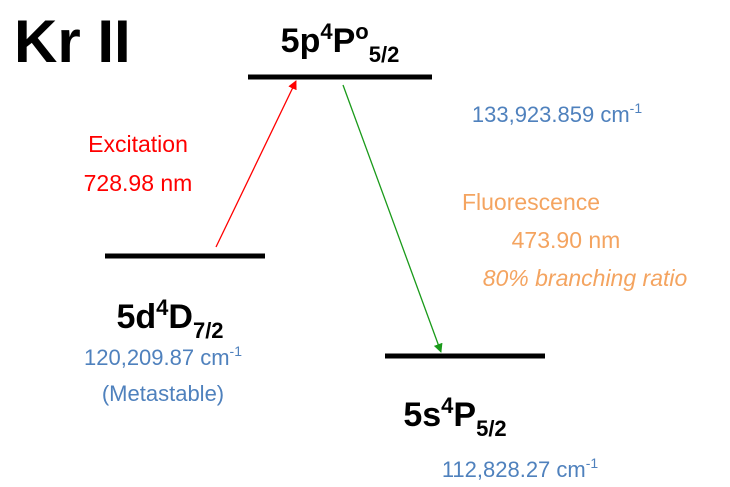 The width and height of the screenshot is (730, 487). Describe the element at coordinates (157, 357) in the screenshot. I see `energy-value: 120,209.87 cm` at that location.